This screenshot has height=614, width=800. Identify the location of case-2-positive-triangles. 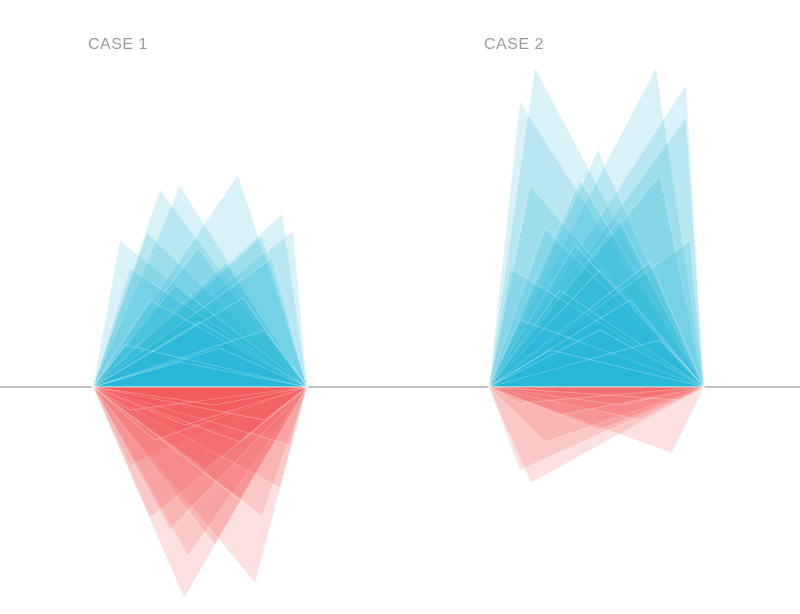
(596, 227).